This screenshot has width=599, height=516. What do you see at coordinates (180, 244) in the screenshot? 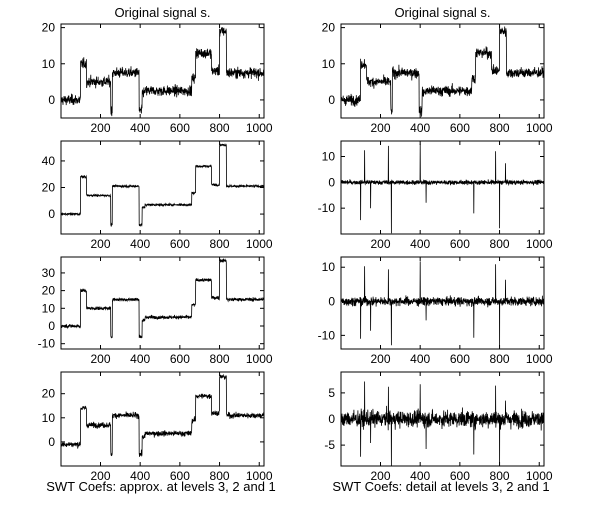
I see `approx-3-xtick-label: 600` at bounding box center [180, 244].